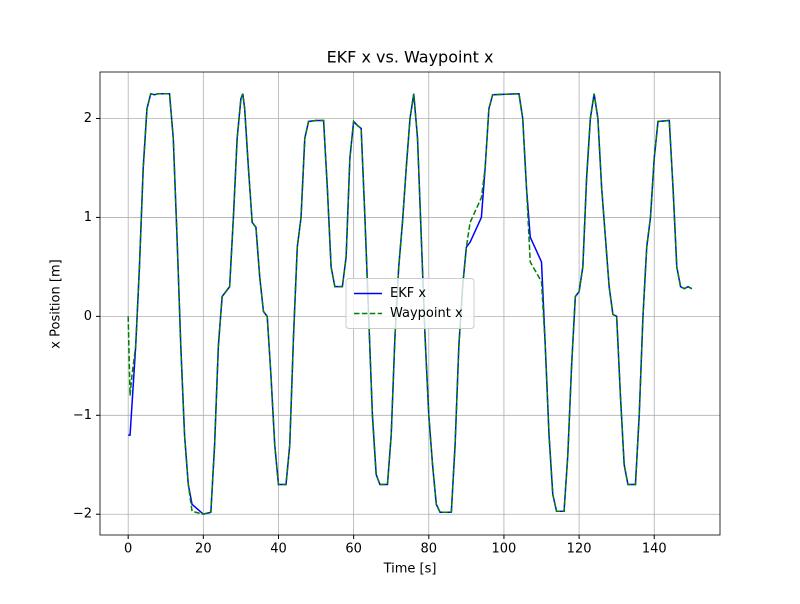 The width and height of the screenshot is (800, 604). I want to click on x-tick-label: 140, so click(654, 549).